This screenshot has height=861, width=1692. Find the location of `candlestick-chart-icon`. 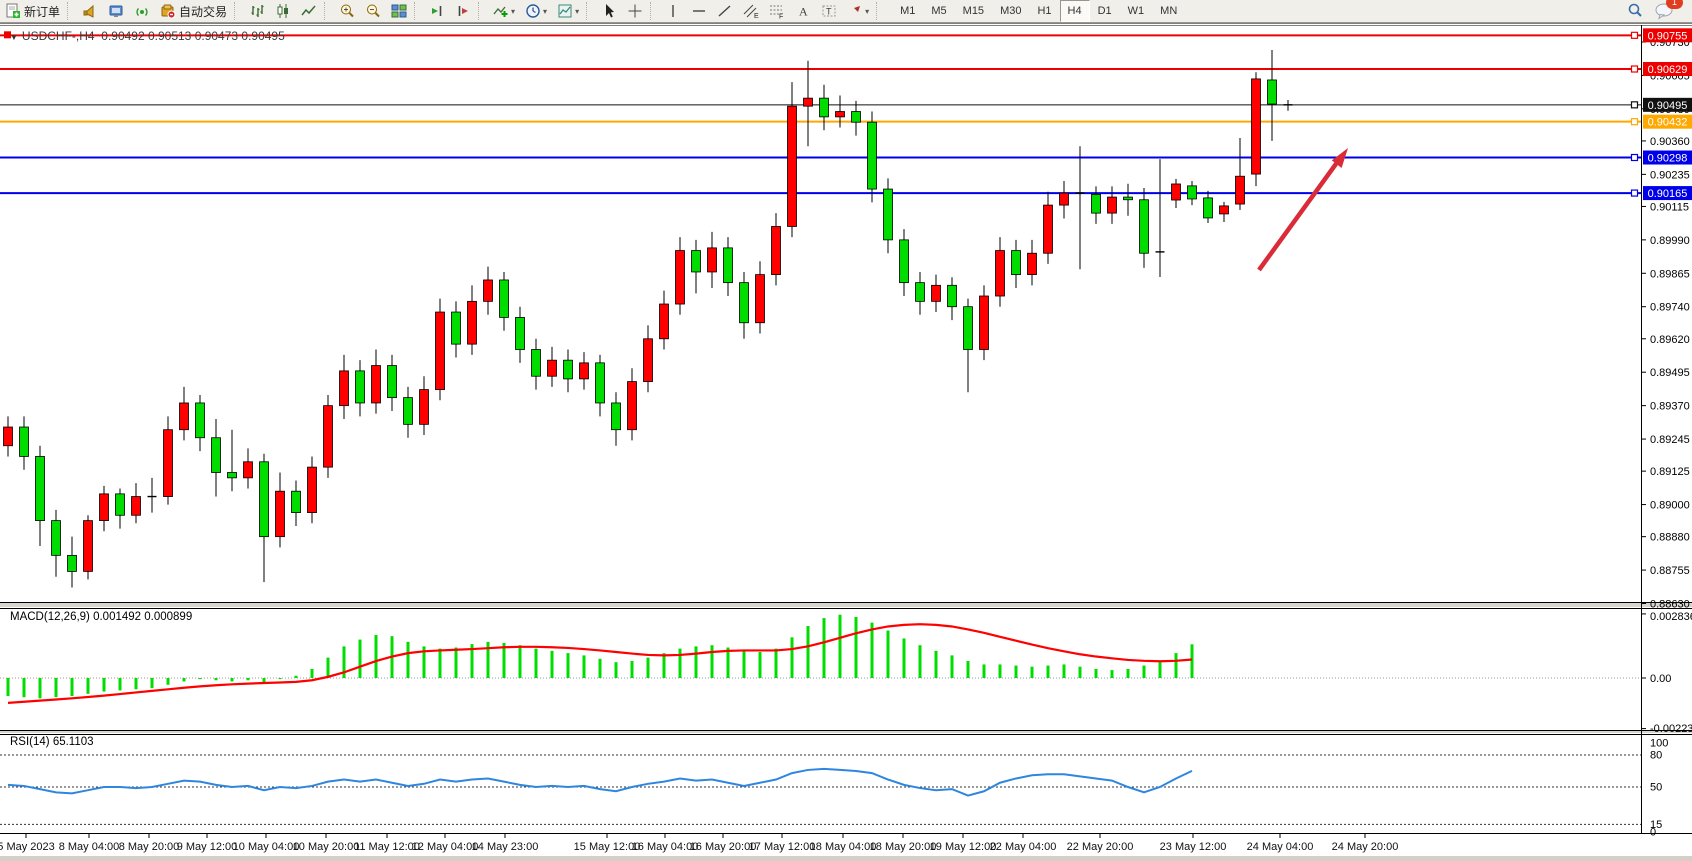

candlestick-chart-icon is located at coordinates (283, 11).